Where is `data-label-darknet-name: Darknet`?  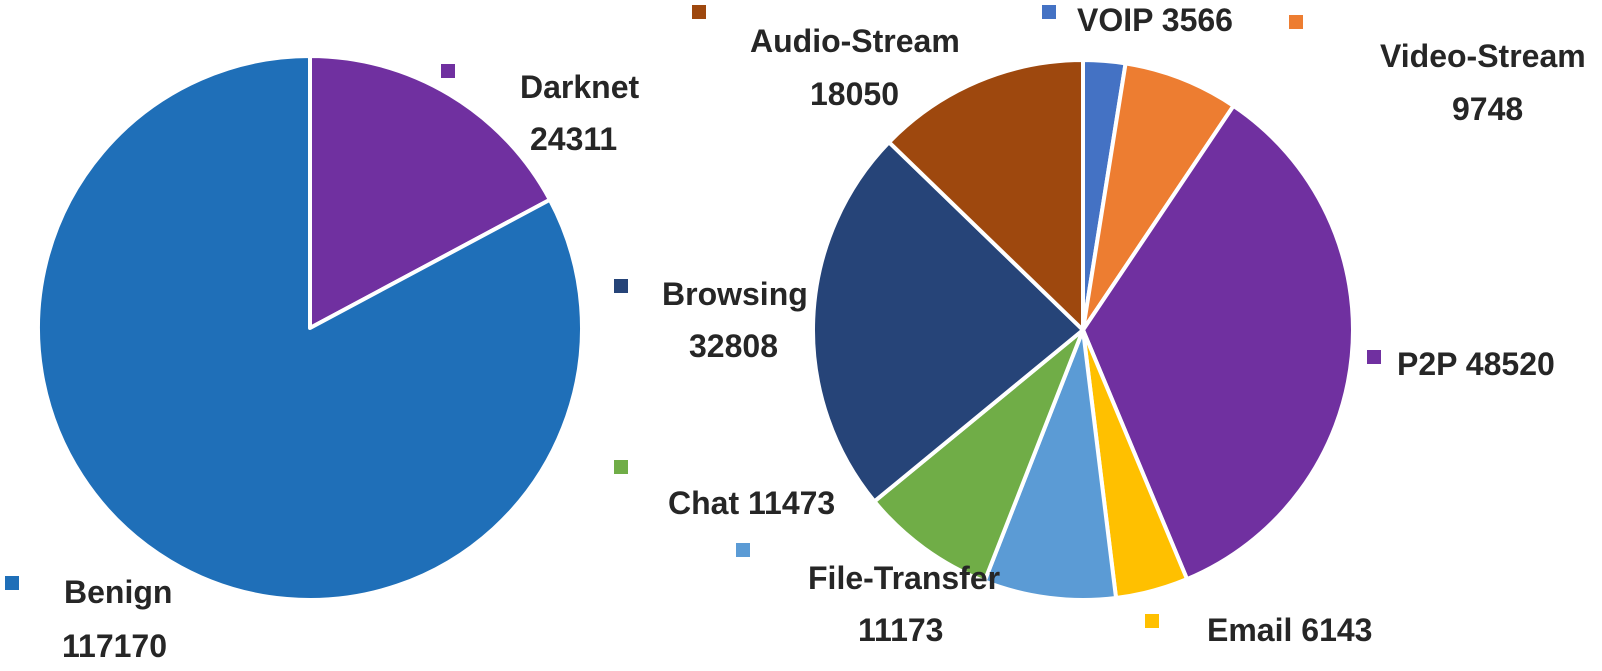 data-label-darknet-name: Darknet is located at coordinates (580, 87).